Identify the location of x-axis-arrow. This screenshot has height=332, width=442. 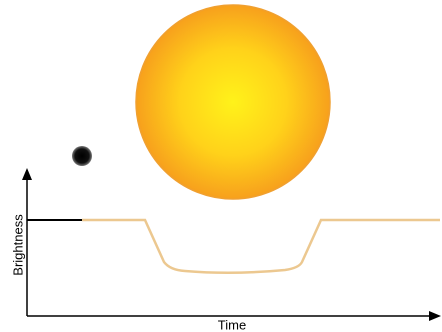
(435, 316).